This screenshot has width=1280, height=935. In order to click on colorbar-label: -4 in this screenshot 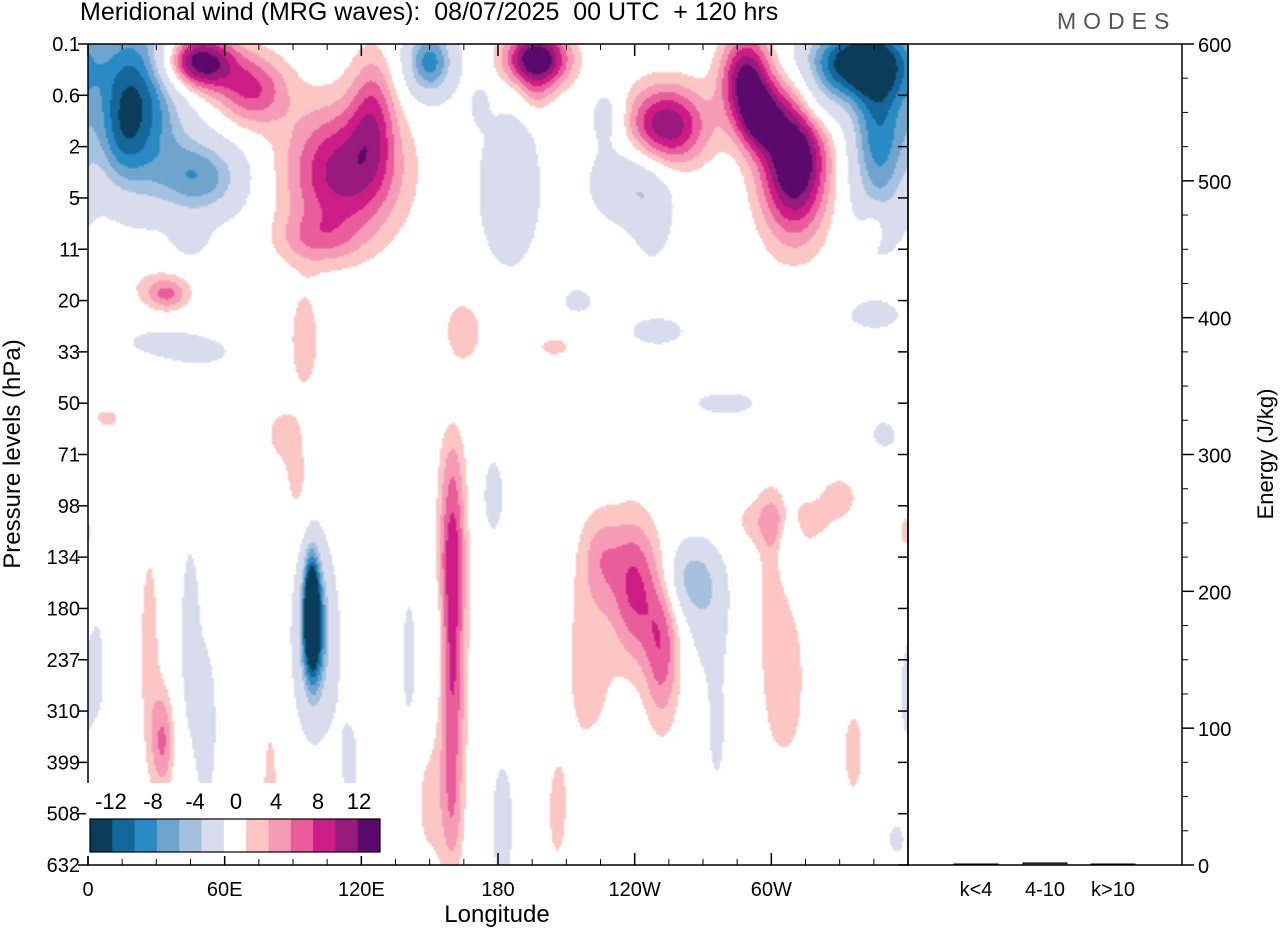, I will do `click(195, 801)`.